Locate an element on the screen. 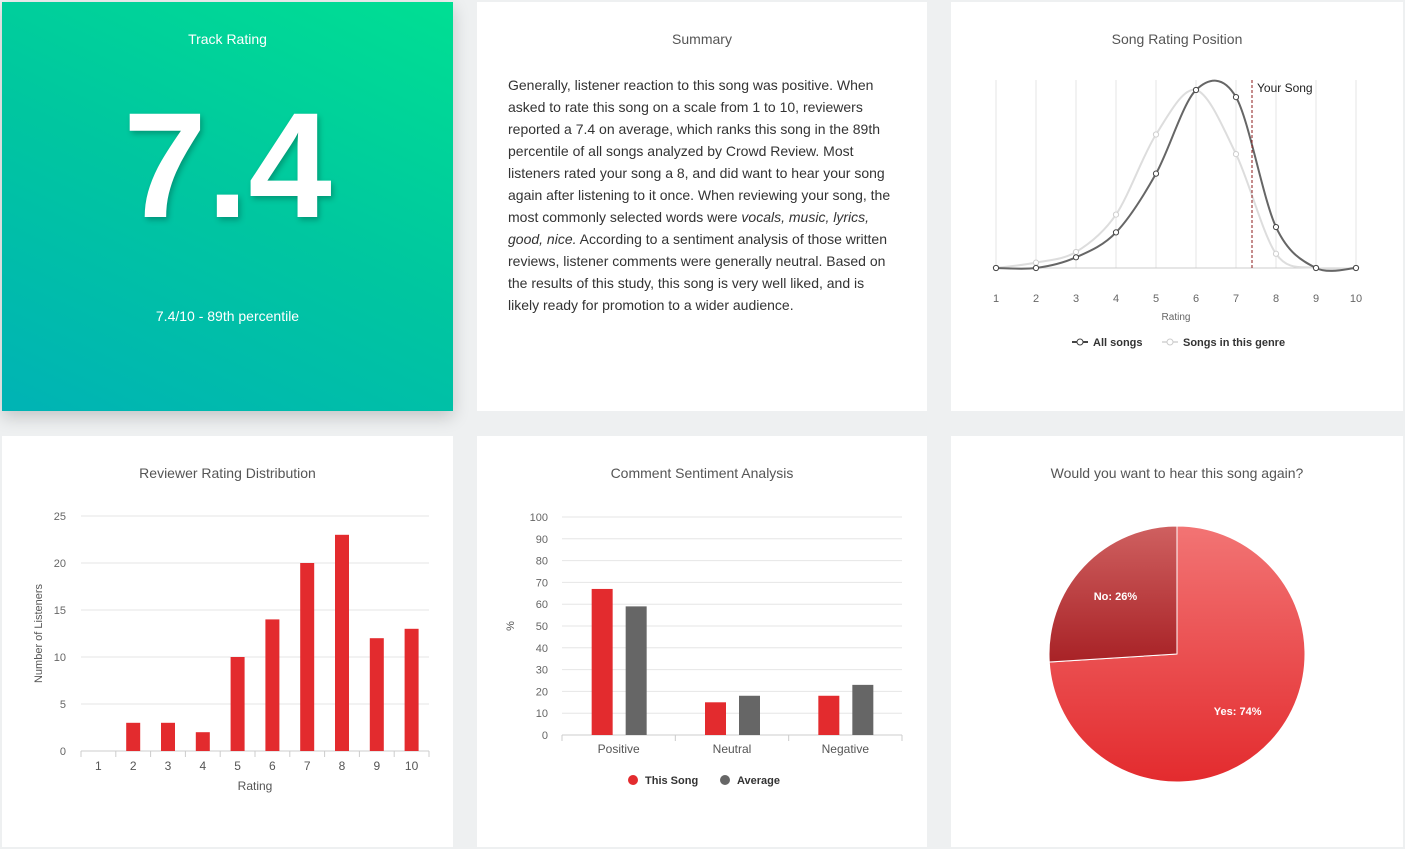  y-tick-label: 5 is located at coordinates (63, 705).